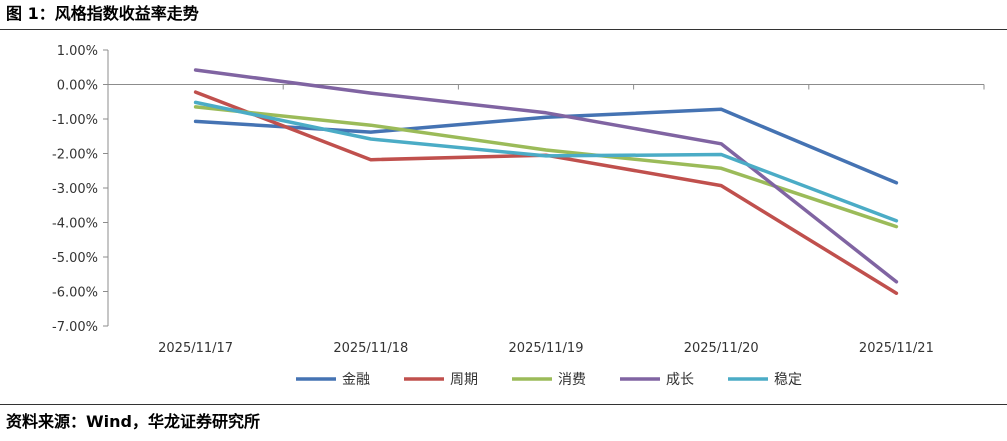 Image resolution: width=1007 pixels, height=441 pixels. I want to click on y-tick-label: -2.00%, so click(75, 155).